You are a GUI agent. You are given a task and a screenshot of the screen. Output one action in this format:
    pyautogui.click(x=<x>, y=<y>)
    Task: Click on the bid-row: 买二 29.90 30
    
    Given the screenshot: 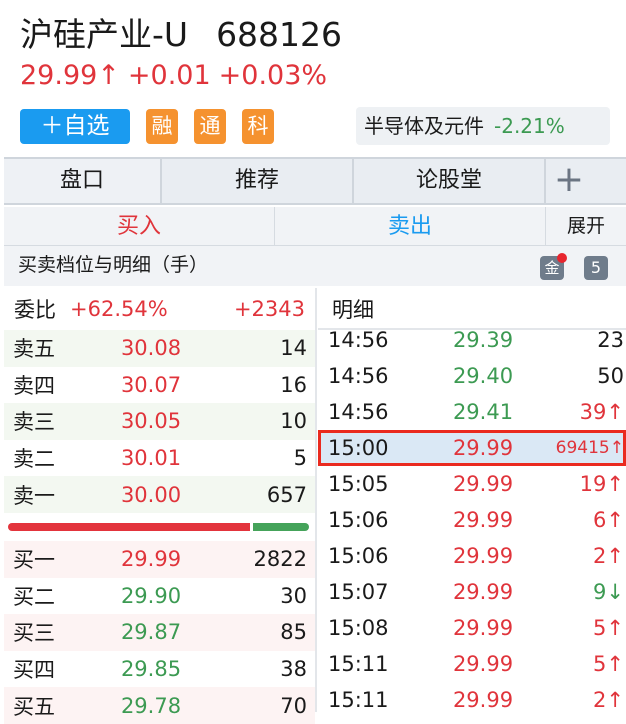 What is the action you would take?
    pyautogui.click(x=159, y=596)
    